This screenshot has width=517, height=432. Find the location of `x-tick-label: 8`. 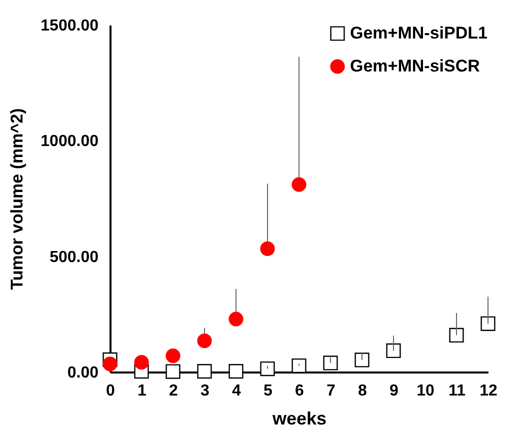

x-tick-label: 8 is located at coordinates (363, 391).